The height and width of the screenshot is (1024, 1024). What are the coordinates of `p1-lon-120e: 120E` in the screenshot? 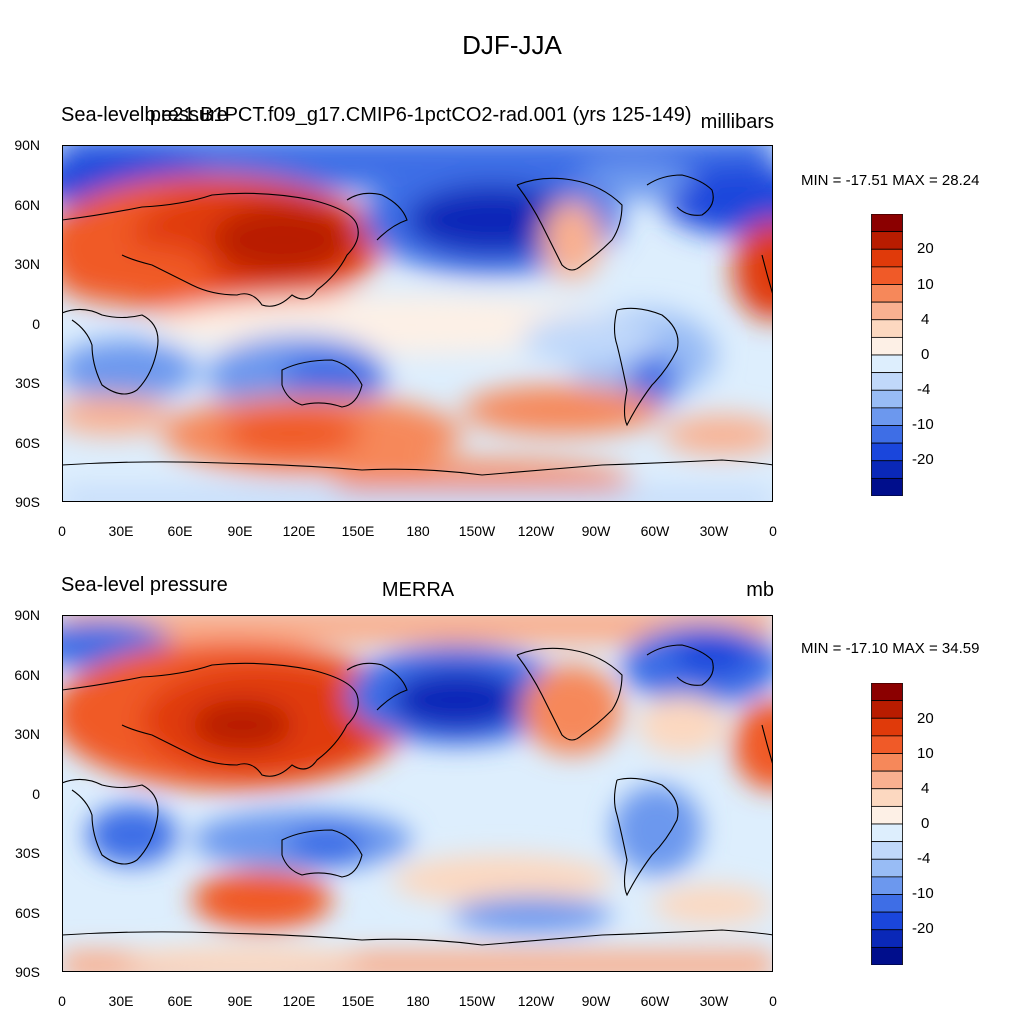 It's located at (299, 531).